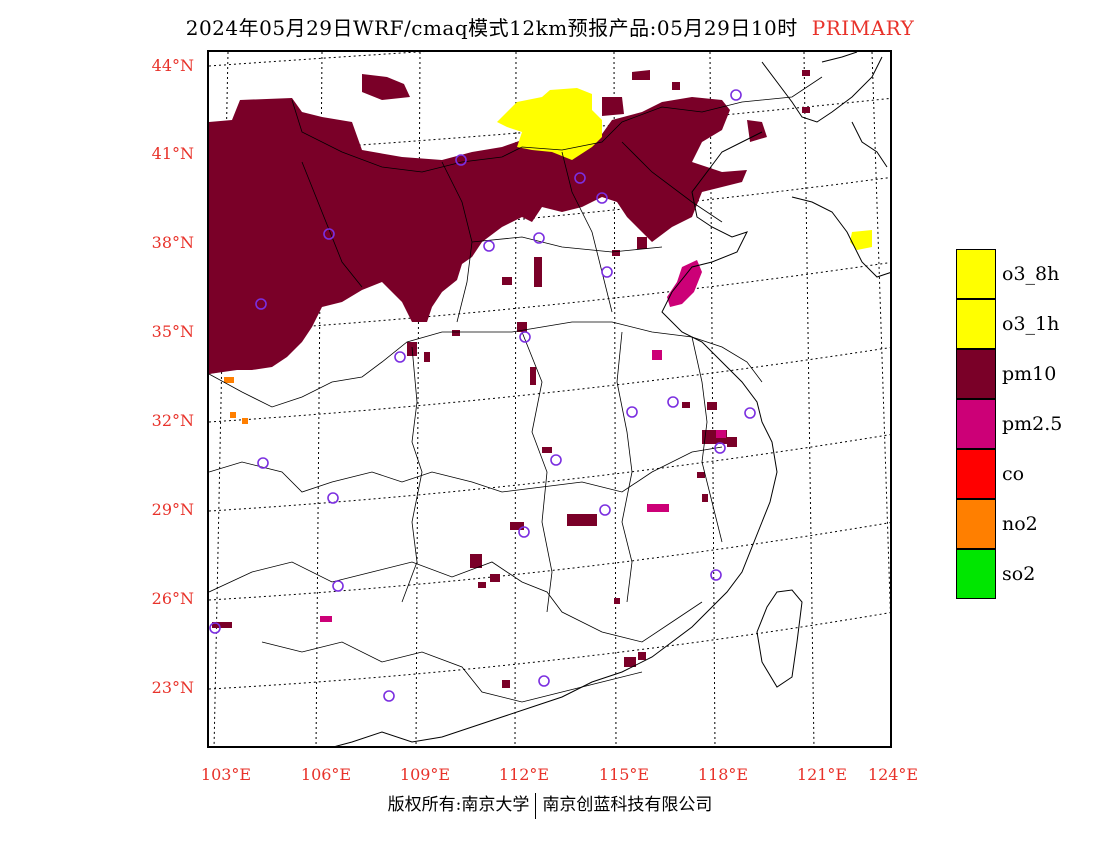 The image size is (1100, 850). I want to click on lat-label-29: 29°N, so click(172, 509).